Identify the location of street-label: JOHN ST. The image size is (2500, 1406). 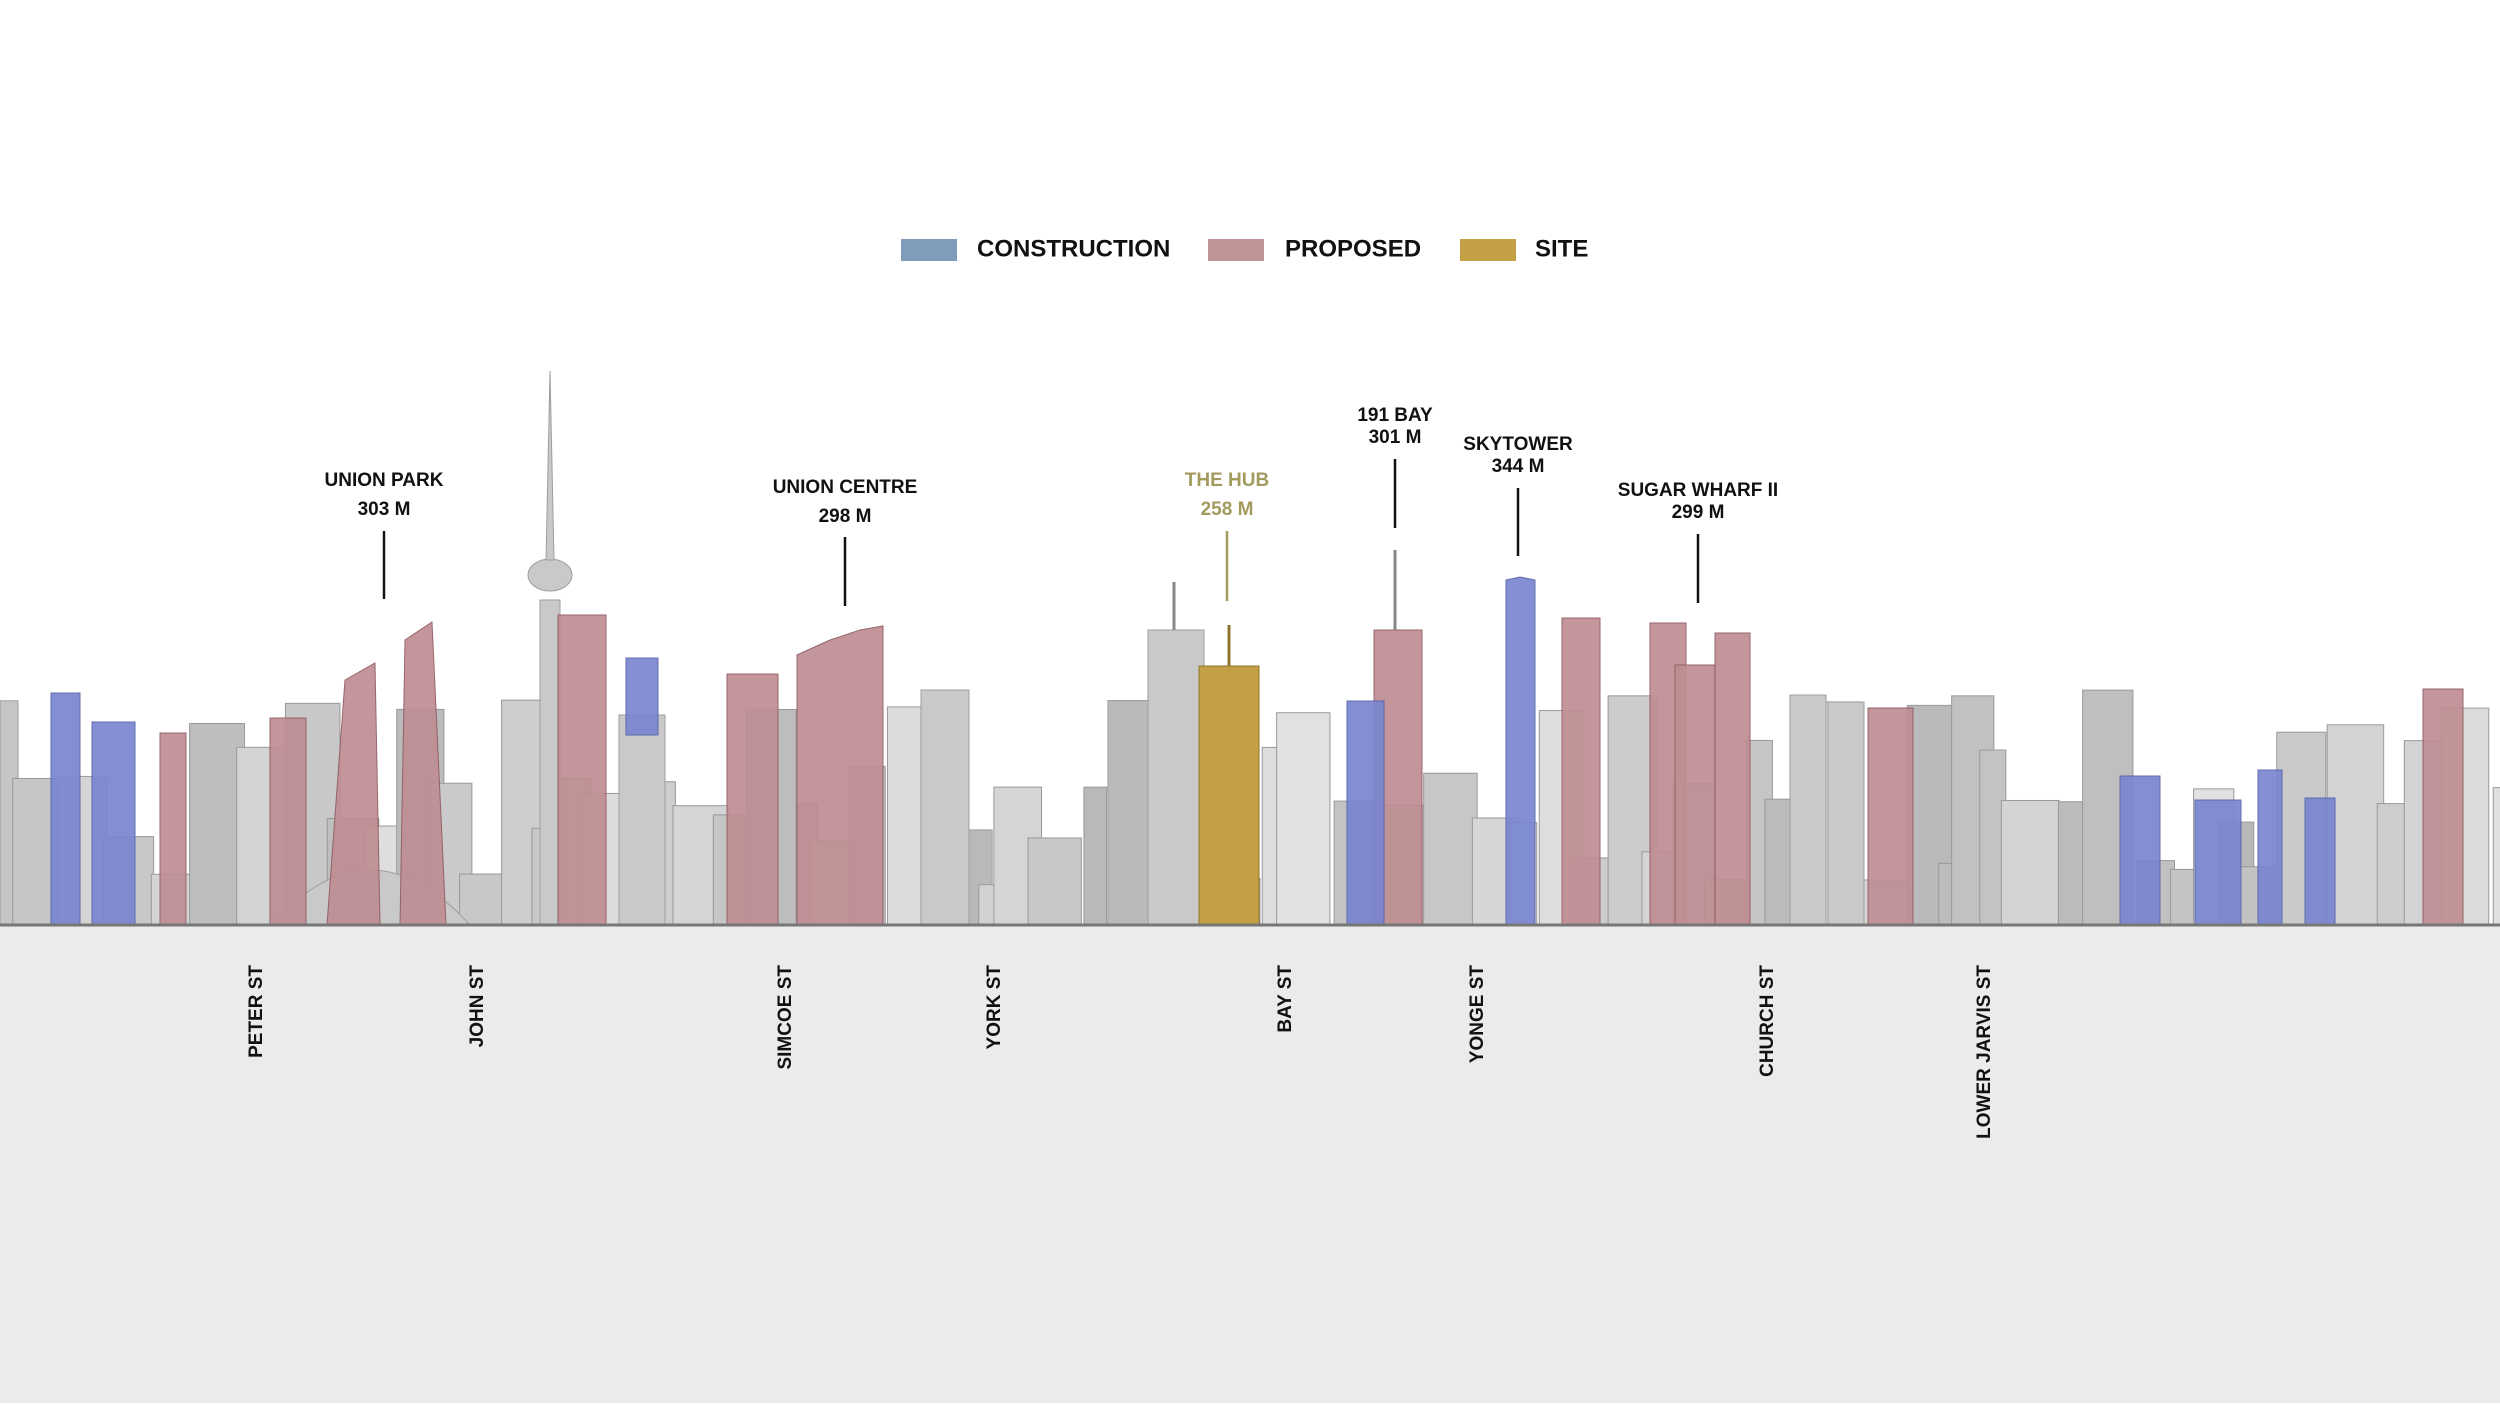
(477, 1006).